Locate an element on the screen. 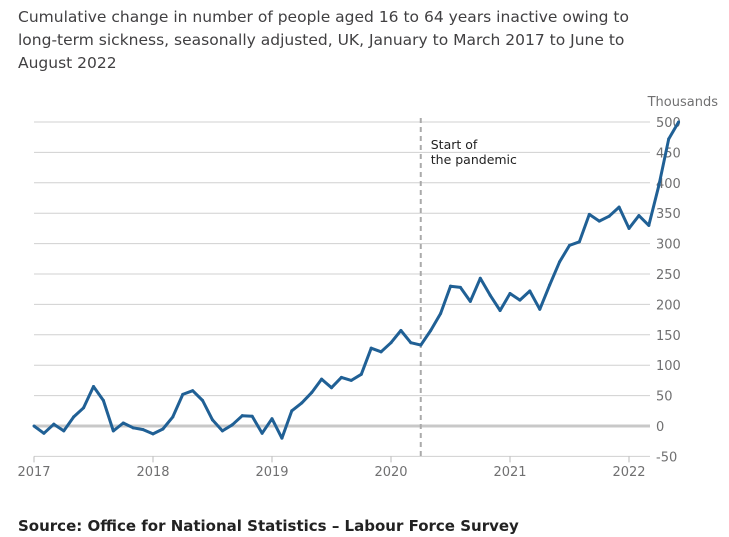  y-tick-label: 250 is located at coordinates (668, 275).